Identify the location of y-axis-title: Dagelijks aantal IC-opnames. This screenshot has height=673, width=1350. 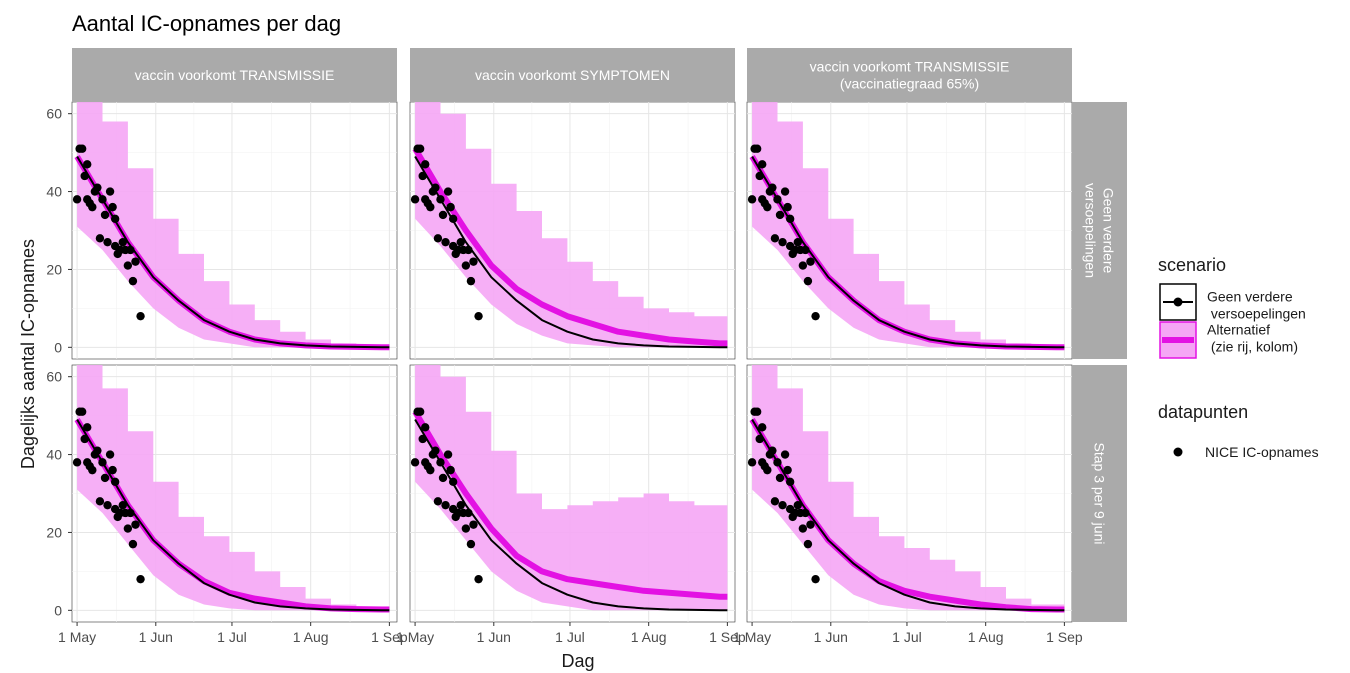
(28, 354).